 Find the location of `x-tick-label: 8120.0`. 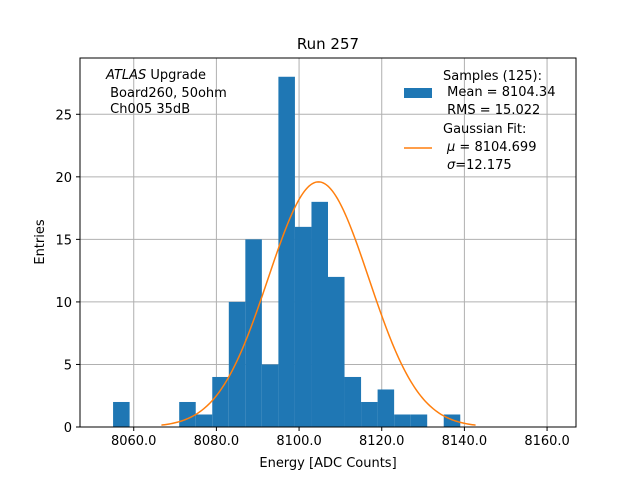

x-tick-label: 8120.0 is located at coordinates (382, 441).